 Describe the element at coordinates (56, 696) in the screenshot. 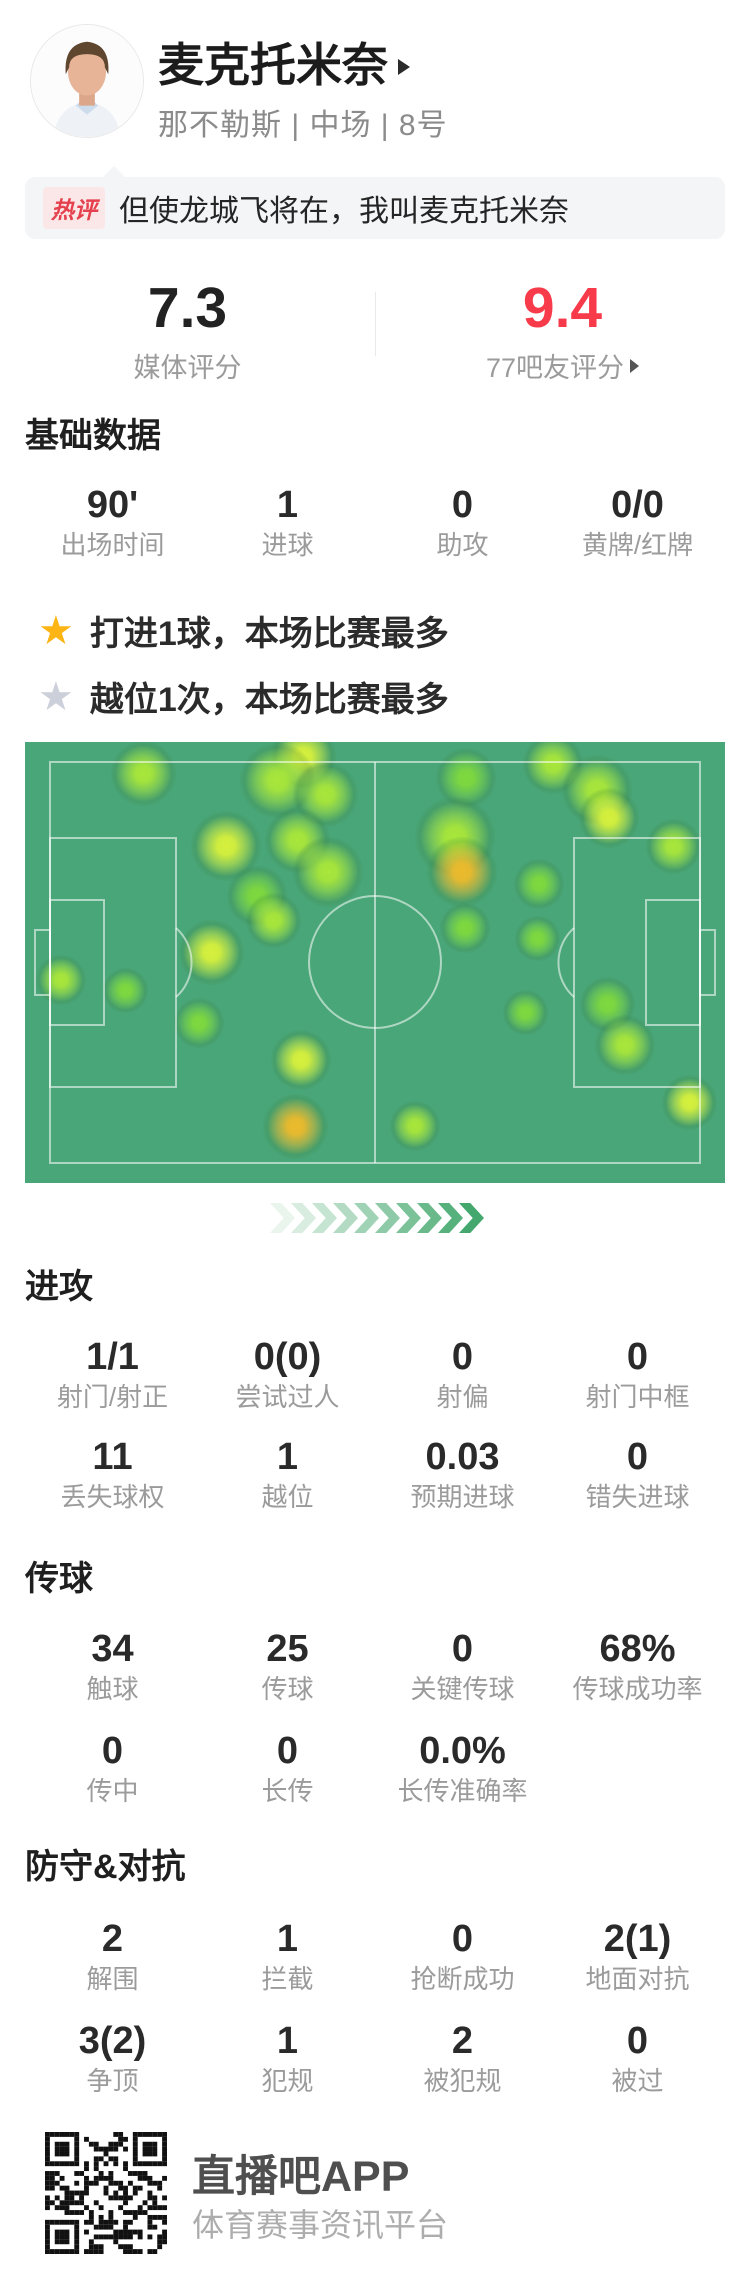

I see `star-gray-icon: ★` at that location.